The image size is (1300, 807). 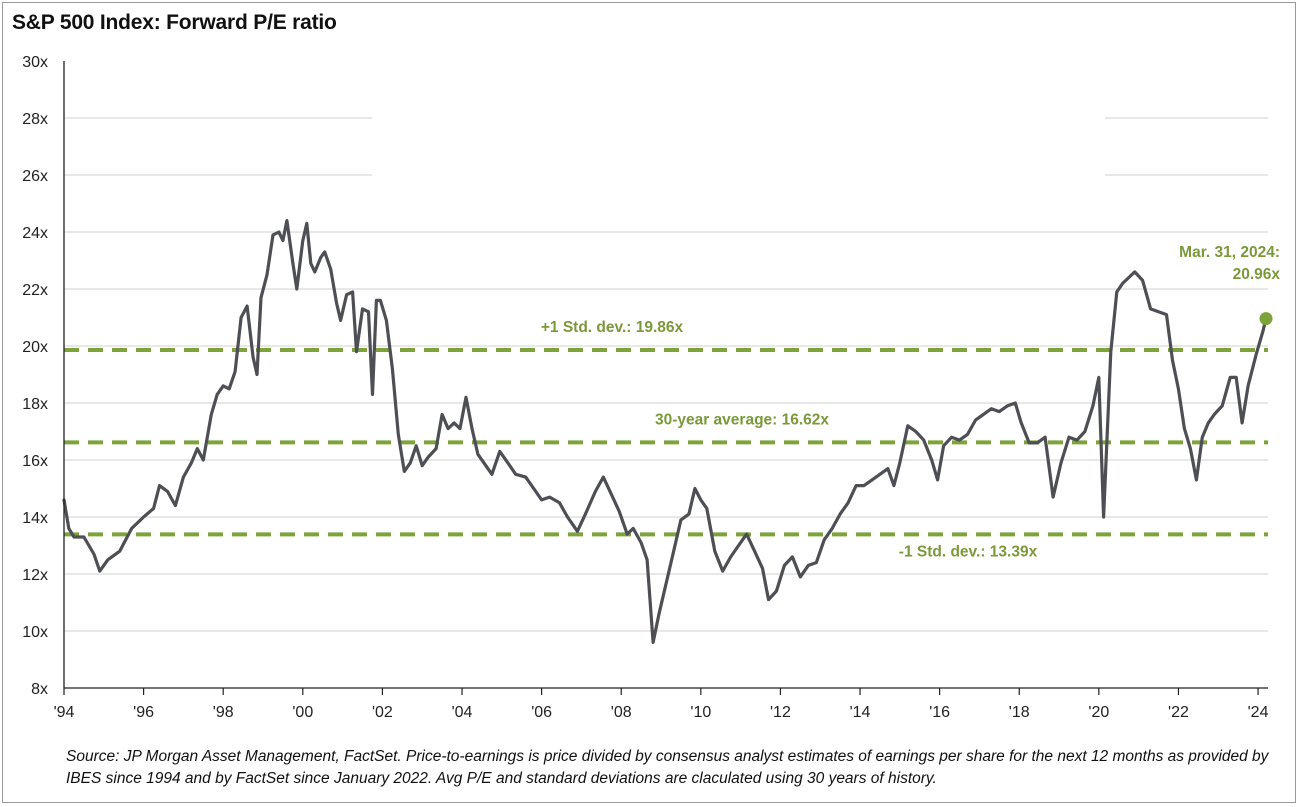 I want to click on x-tick-label: '20, so click(x=1098, y=712).